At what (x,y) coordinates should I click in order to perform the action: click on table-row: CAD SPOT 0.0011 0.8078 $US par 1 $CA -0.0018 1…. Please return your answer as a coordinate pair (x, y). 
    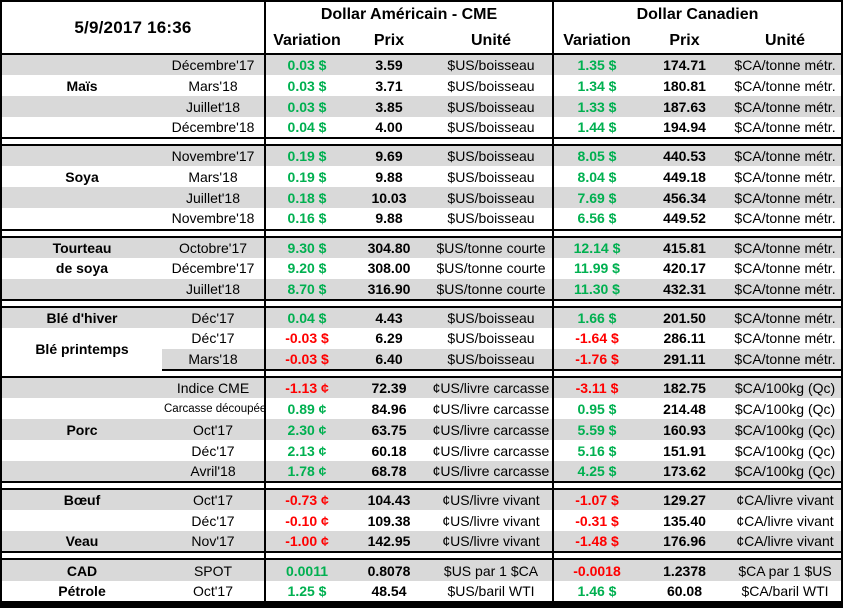
    Looking at the image, I should click on (421, 569).